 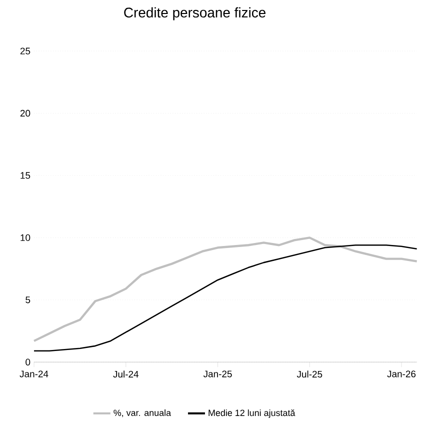 What do you see at coordinates (25, 51) in the screenshot?
I see `y-tick-label: 25` at bounding box center [25, 51].